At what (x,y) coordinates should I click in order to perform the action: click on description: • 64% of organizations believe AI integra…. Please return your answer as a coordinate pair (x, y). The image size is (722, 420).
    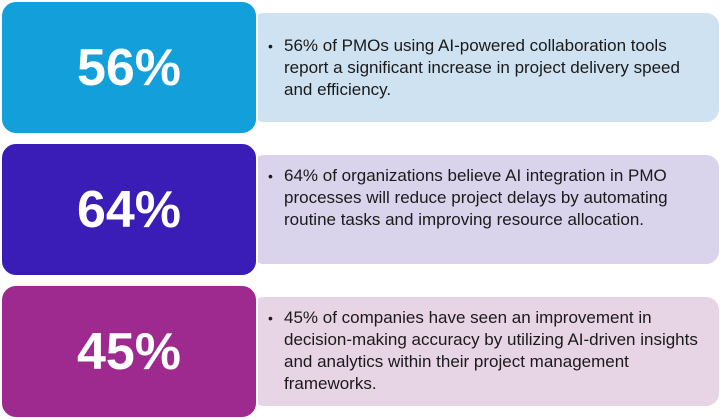
    Looking at the image, I should click on (488, 198).